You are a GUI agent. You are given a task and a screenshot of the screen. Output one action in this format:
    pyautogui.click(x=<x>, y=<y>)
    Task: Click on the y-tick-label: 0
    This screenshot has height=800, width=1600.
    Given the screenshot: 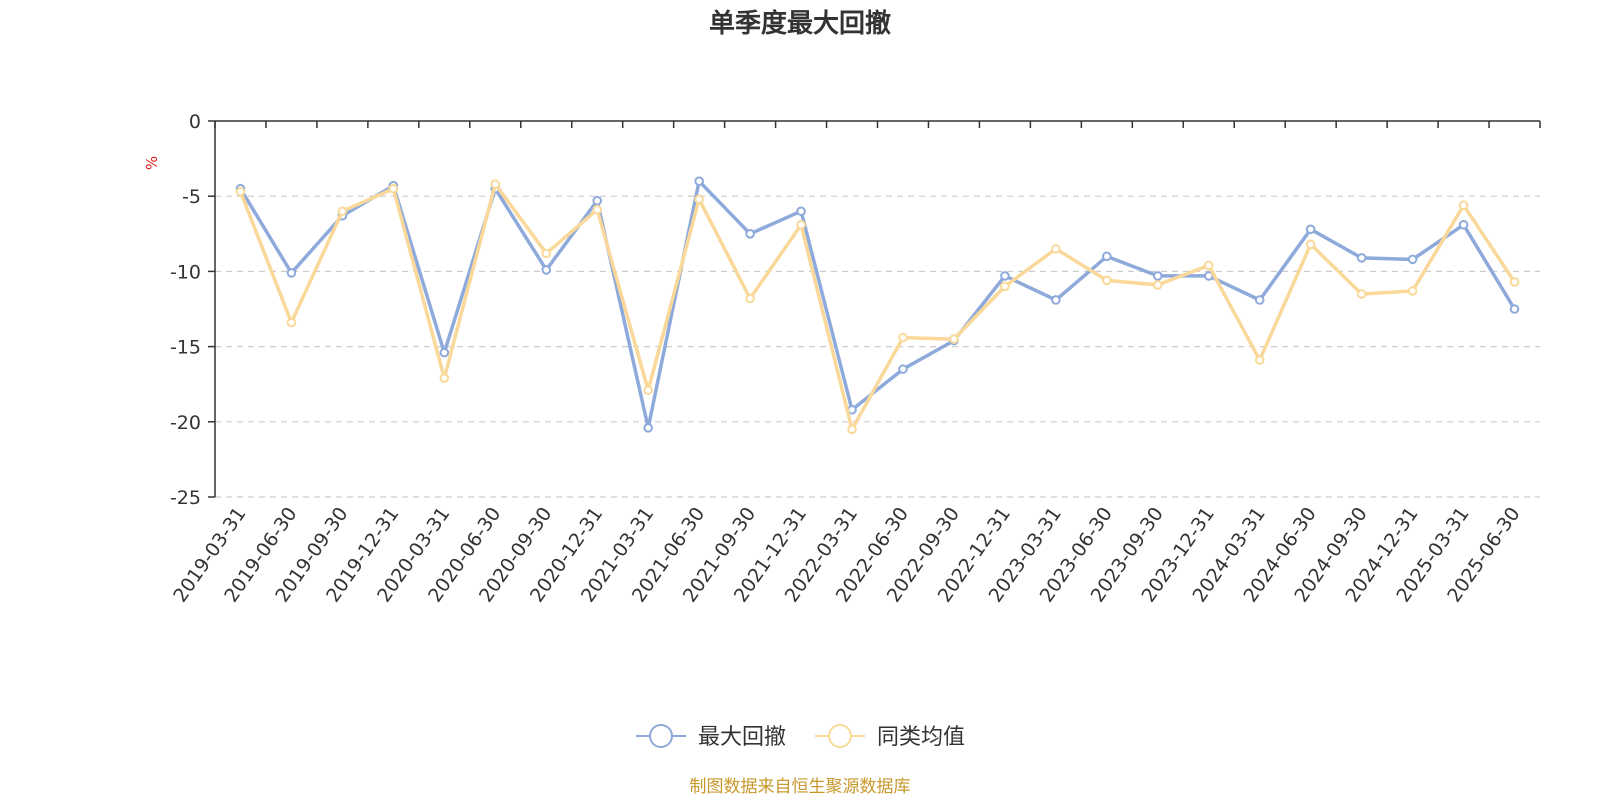 What is the action you would take?
    pyautogui.click(x=195, y=122)
    